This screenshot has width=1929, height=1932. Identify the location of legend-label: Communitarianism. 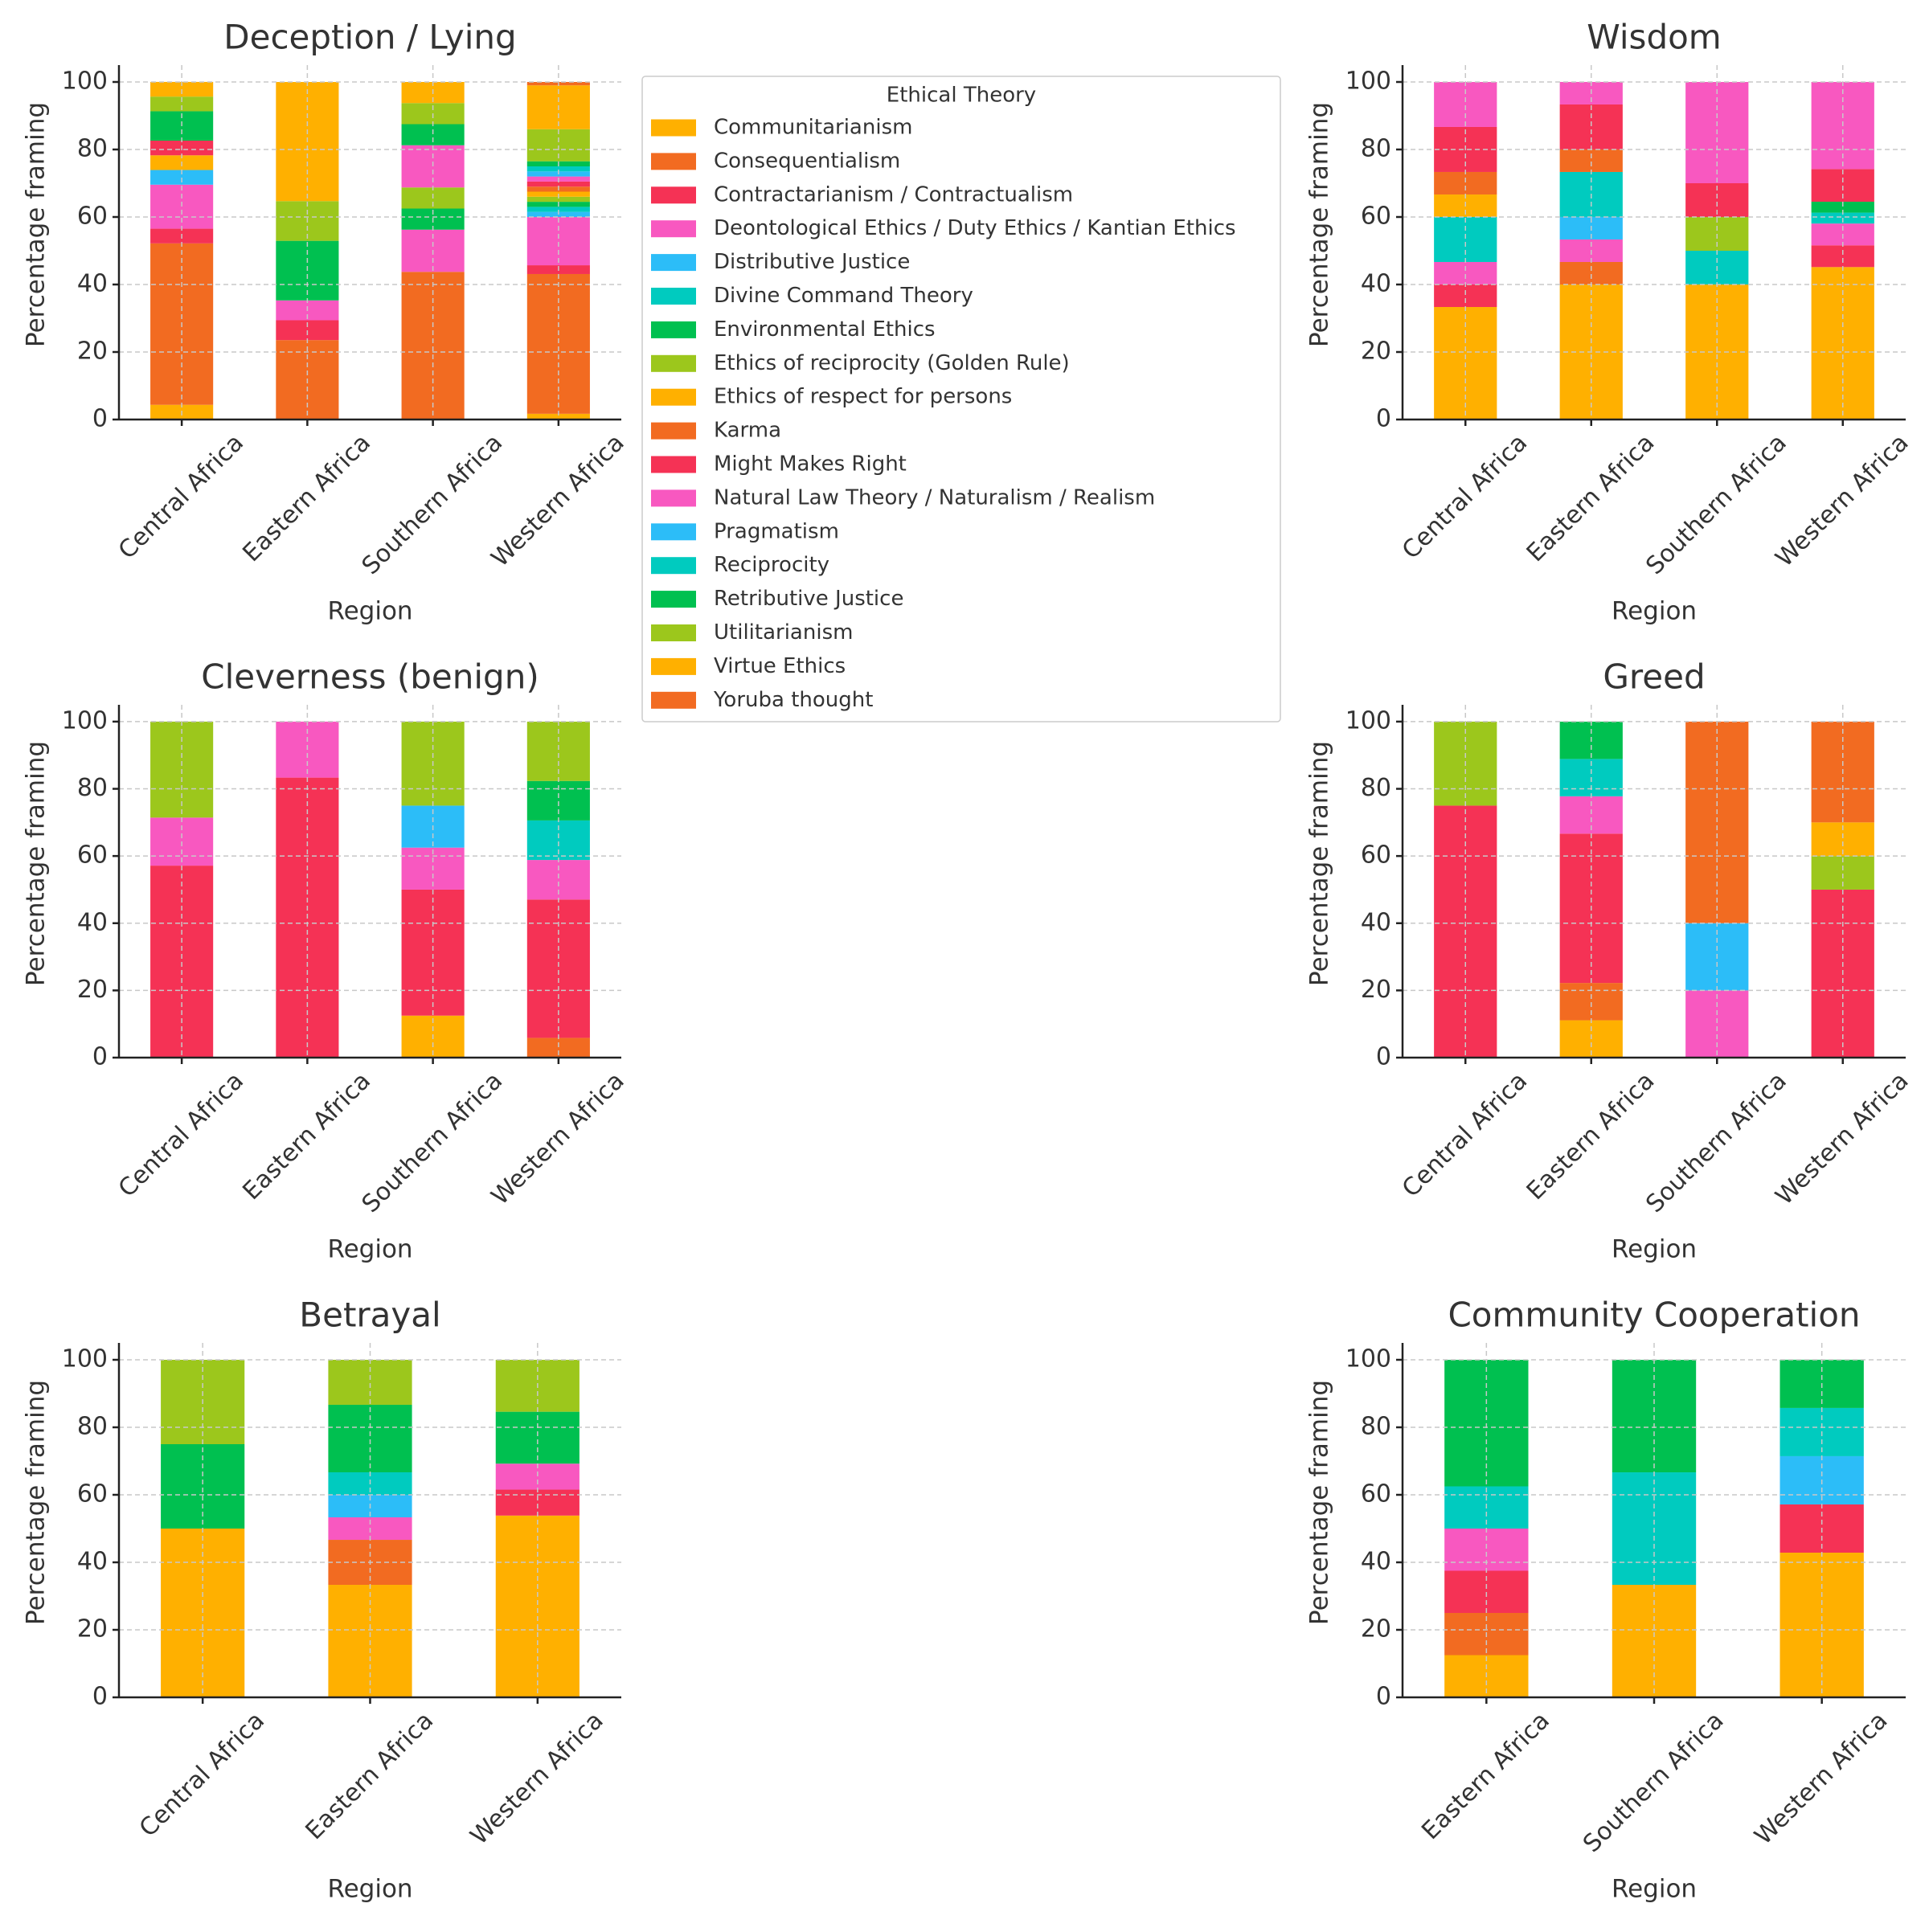
(813, 128).